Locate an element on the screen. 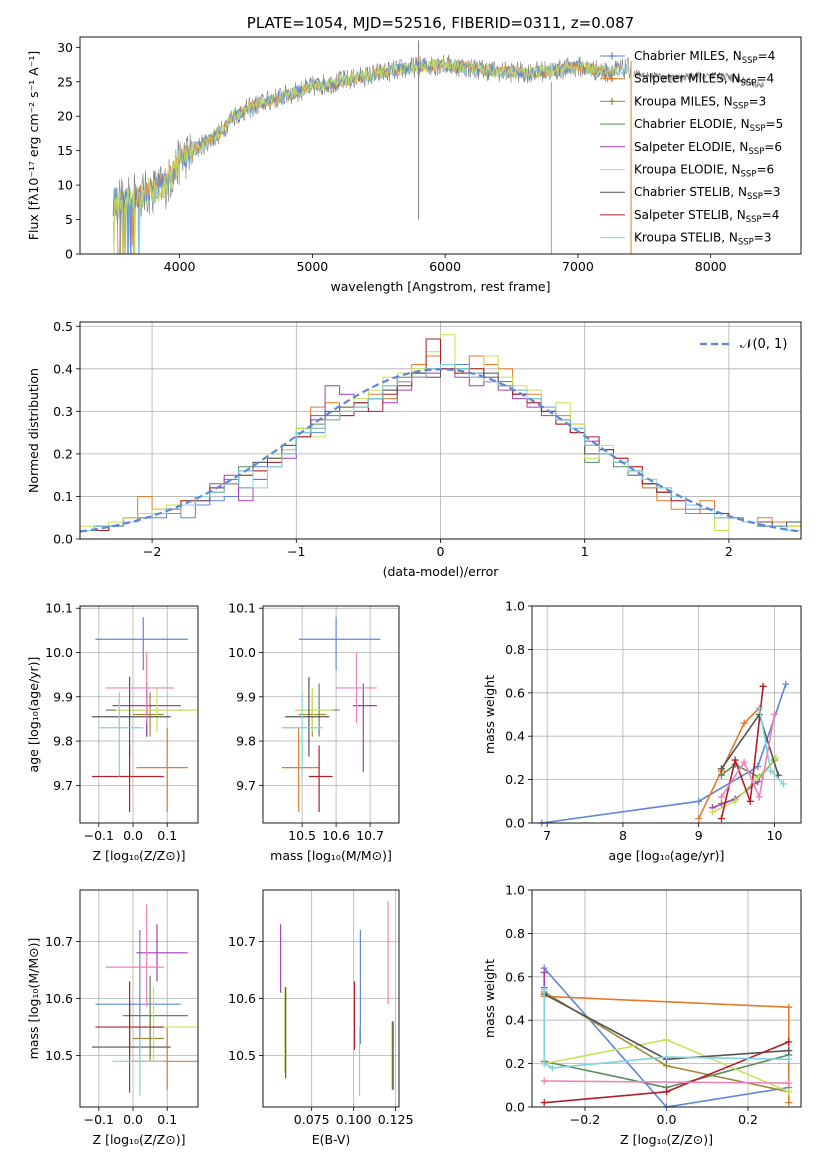 This screenshot has width=819, height=1170. y-tick-label: 15 is located at coordinates (65, 150).